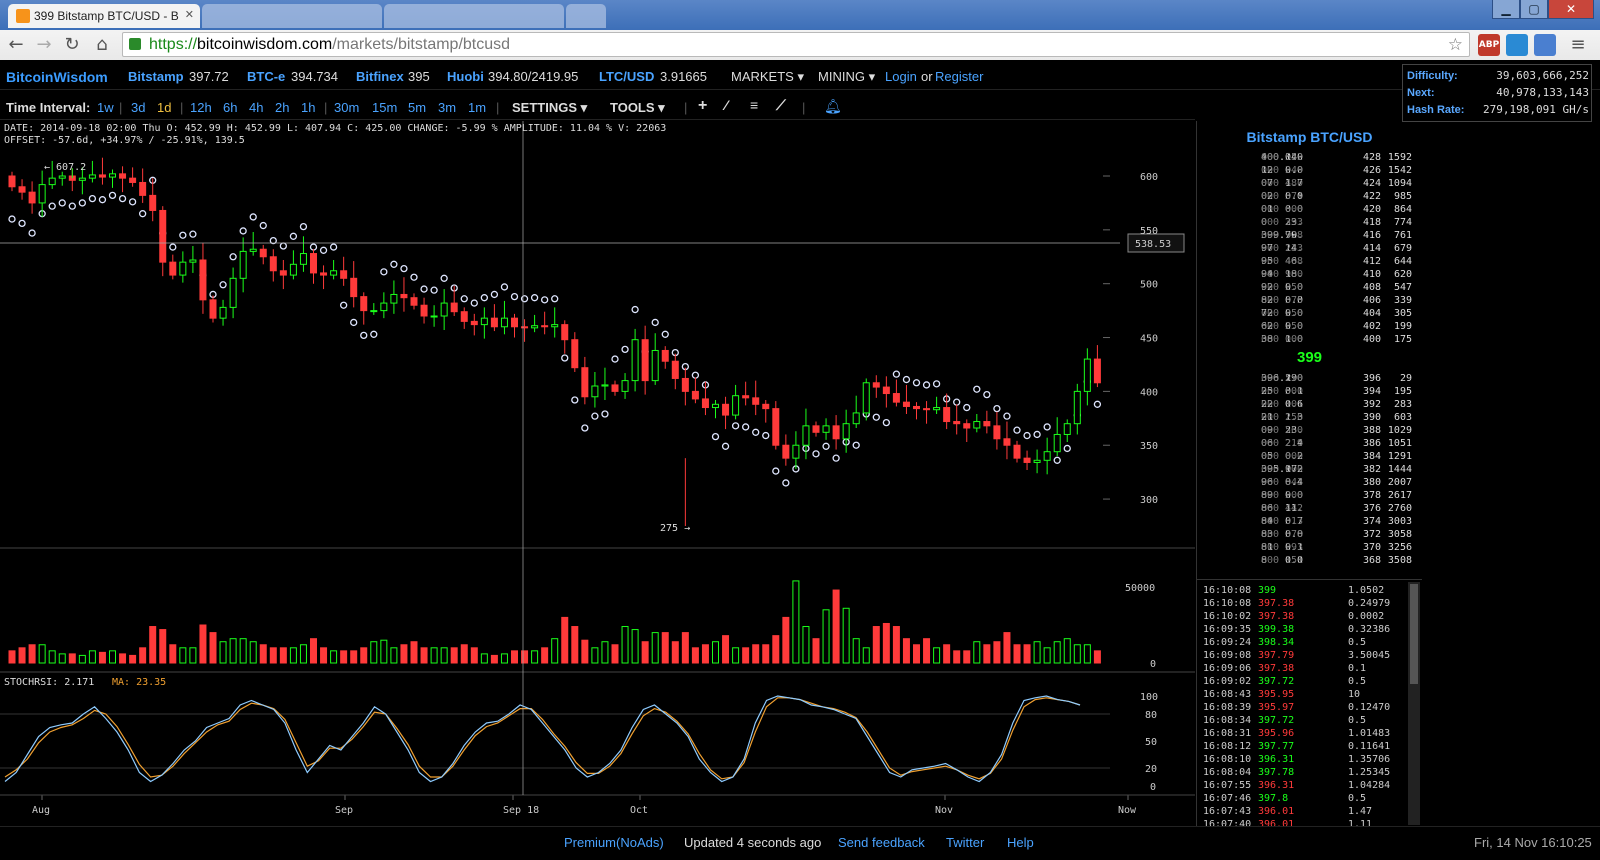 The width and height of the screenshot is (1600, 860). What do you see at coordinates (465, 76) in the screenshot?
I see `exchange-link: Huobi` at bounding box center [465, 76].